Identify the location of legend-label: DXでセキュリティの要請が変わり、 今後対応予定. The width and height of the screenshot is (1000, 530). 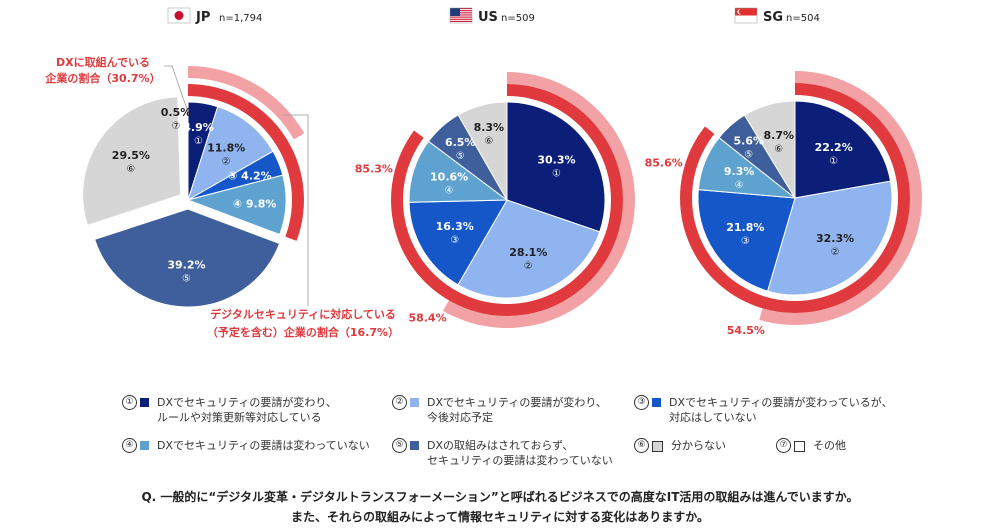
(517, 410).